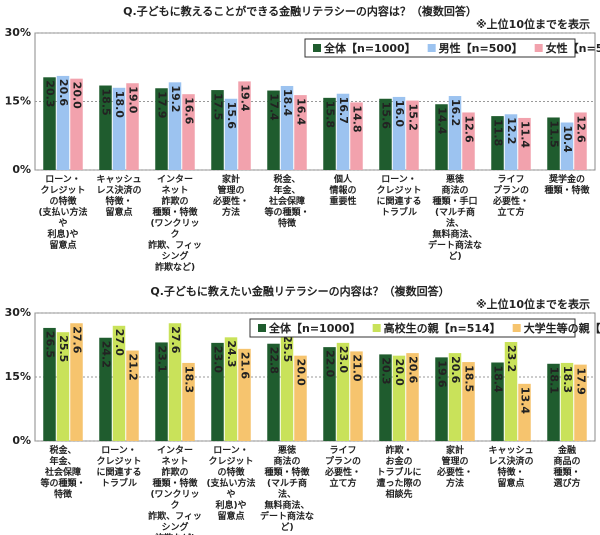  Describe the element at coordinates (498, 378) in the screenshot. I see `value-label: 18.4` at that location.